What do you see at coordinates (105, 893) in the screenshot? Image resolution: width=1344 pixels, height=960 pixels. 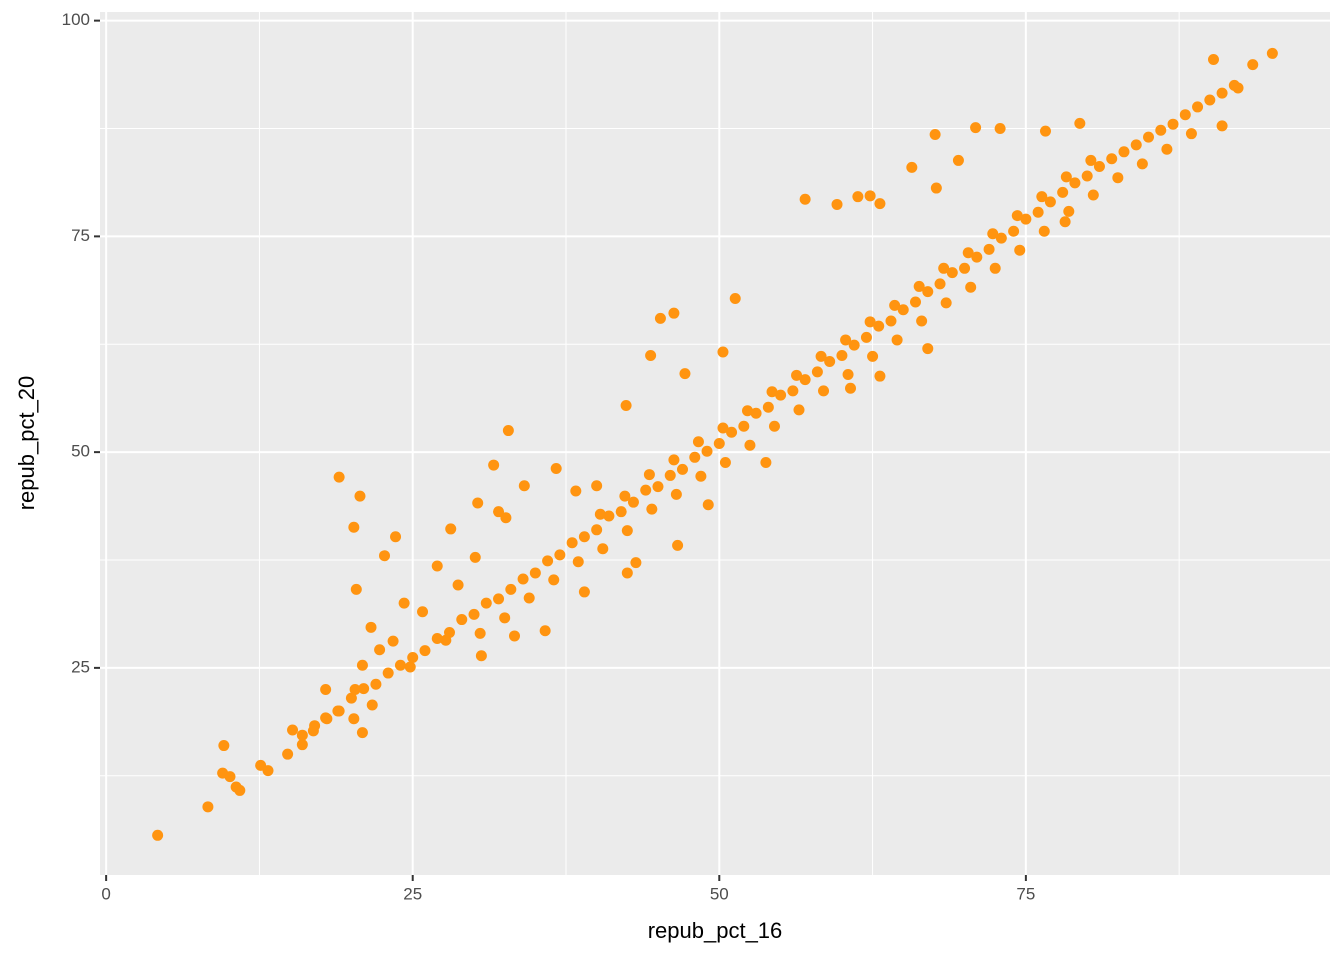 I see `x-tick-label: 0` at bounding box center [105, 893].